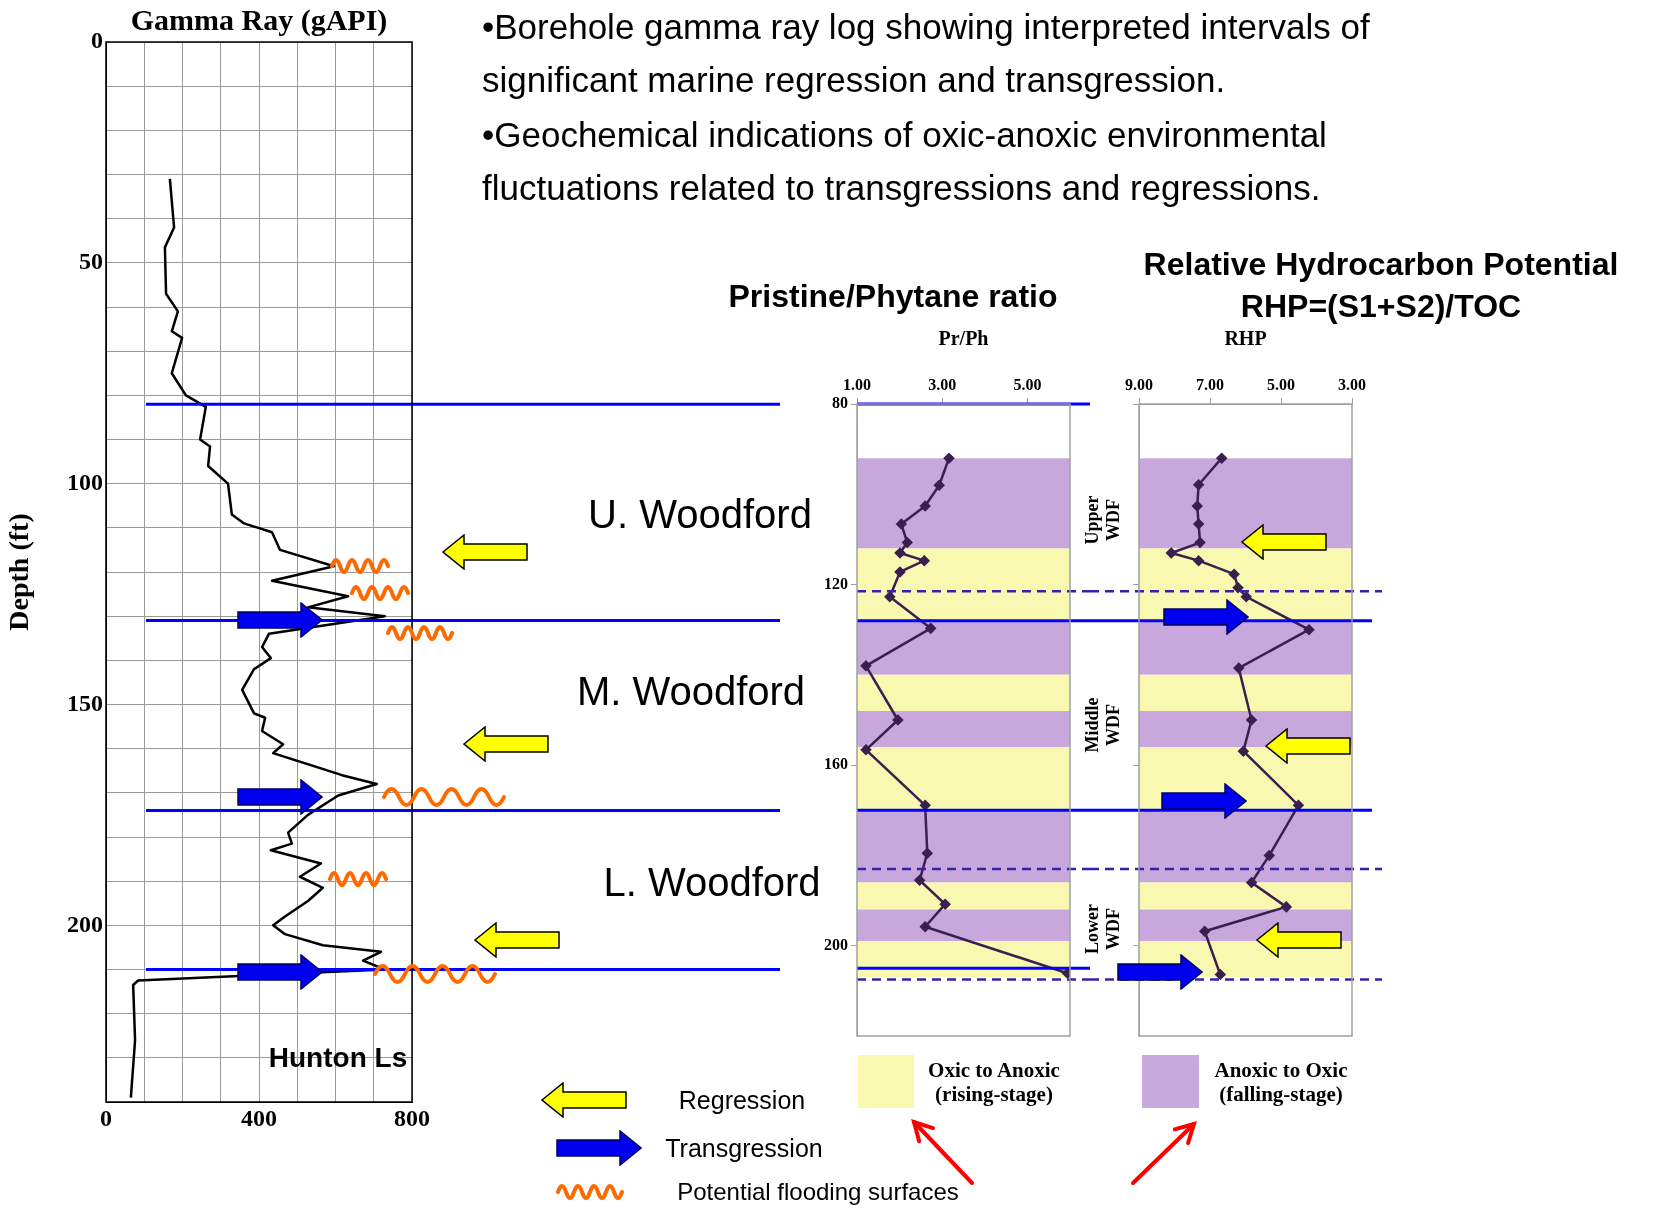 This screenshot has width=1671, height=1212. I want to click on chart-title: Pristine/Phytane ratio, so click(893, 295).